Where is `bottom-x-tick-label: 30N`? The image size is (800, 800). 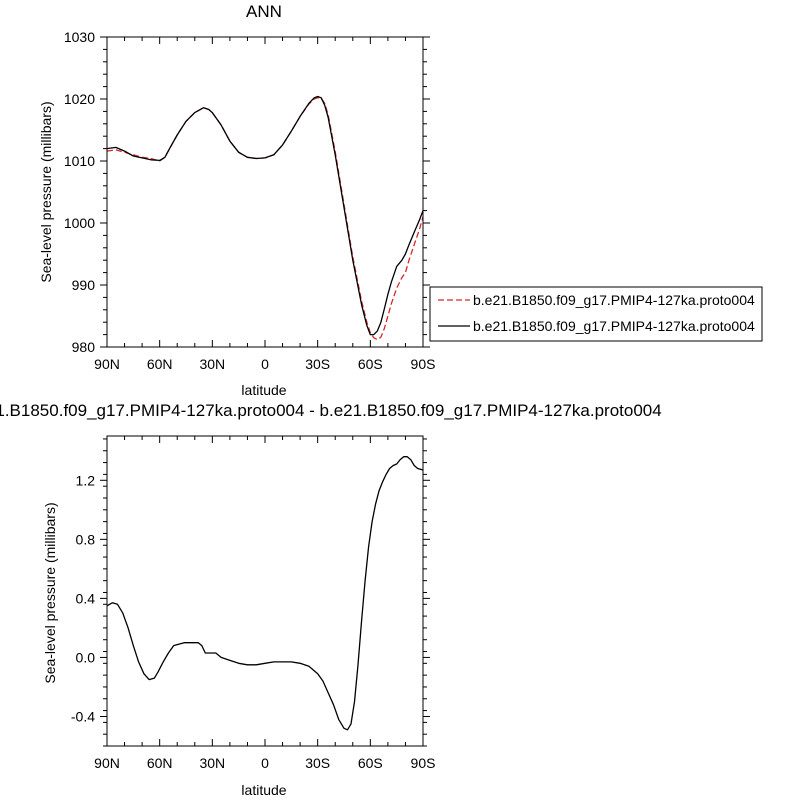 bottom-x-tick-label: 30N is located at coordinates (212, 763).